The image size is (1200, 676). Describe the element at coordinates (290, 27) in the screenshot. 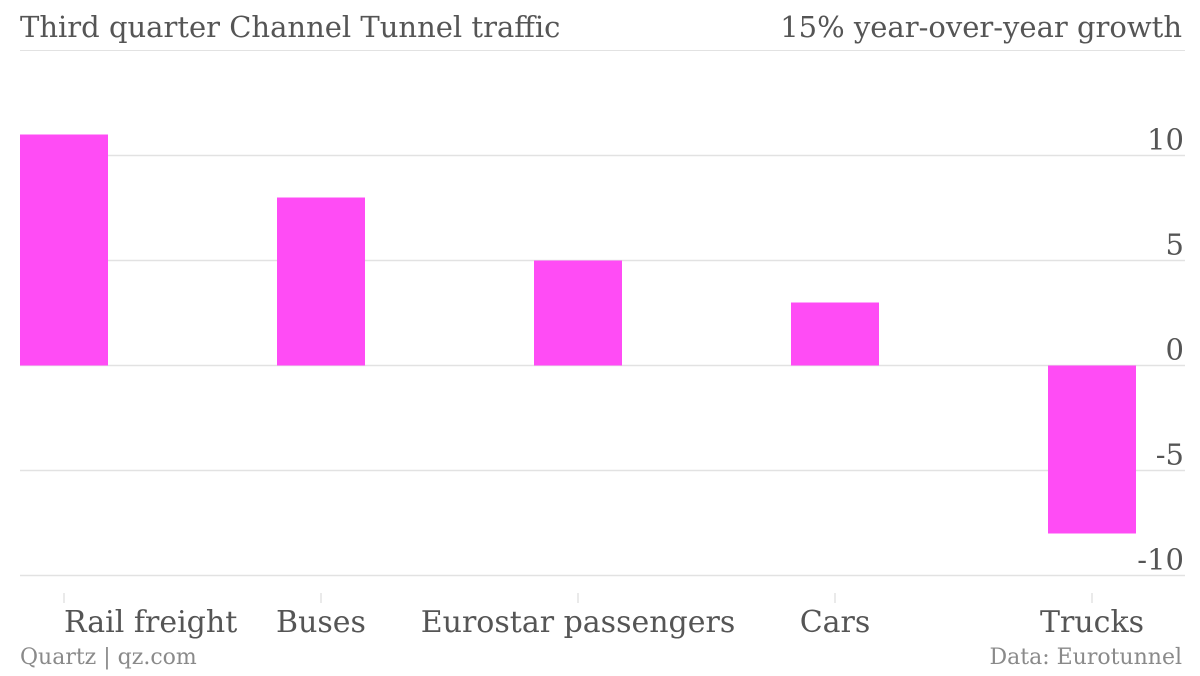

I see `chart-title: Third quarter Channel Tunnel traffic` at that location.